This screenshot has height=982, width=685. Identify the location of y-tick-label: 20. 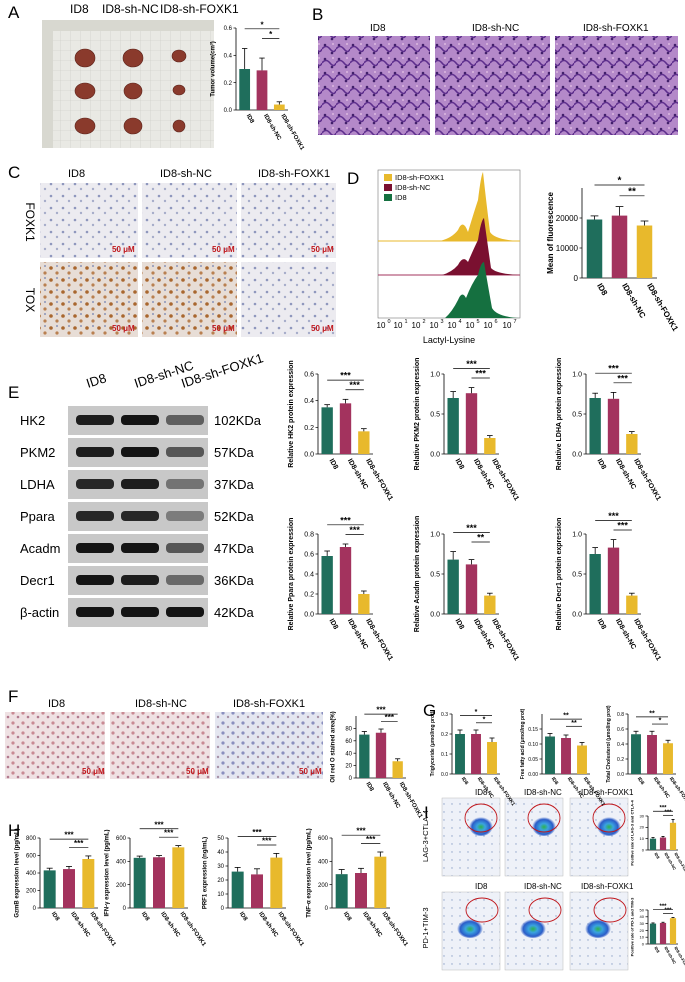
(642, 827).